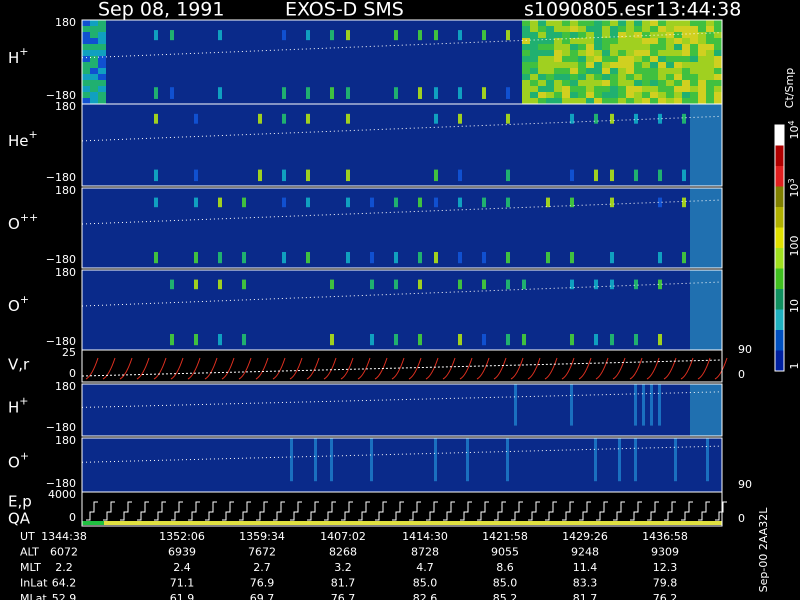  What do you see at coordinates (791, 180) in the screenshot?
I see `exp: 3` at bounding box center [791, 180].